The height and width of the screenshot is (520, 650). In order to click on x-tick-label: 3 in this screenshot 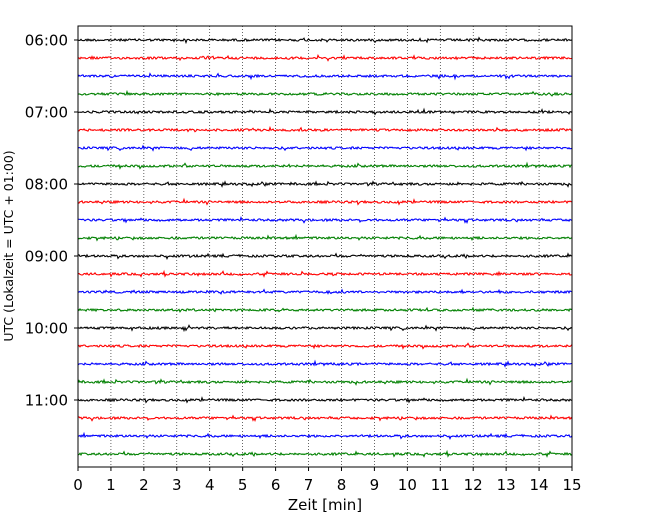, I will do `click(177, 485)`.